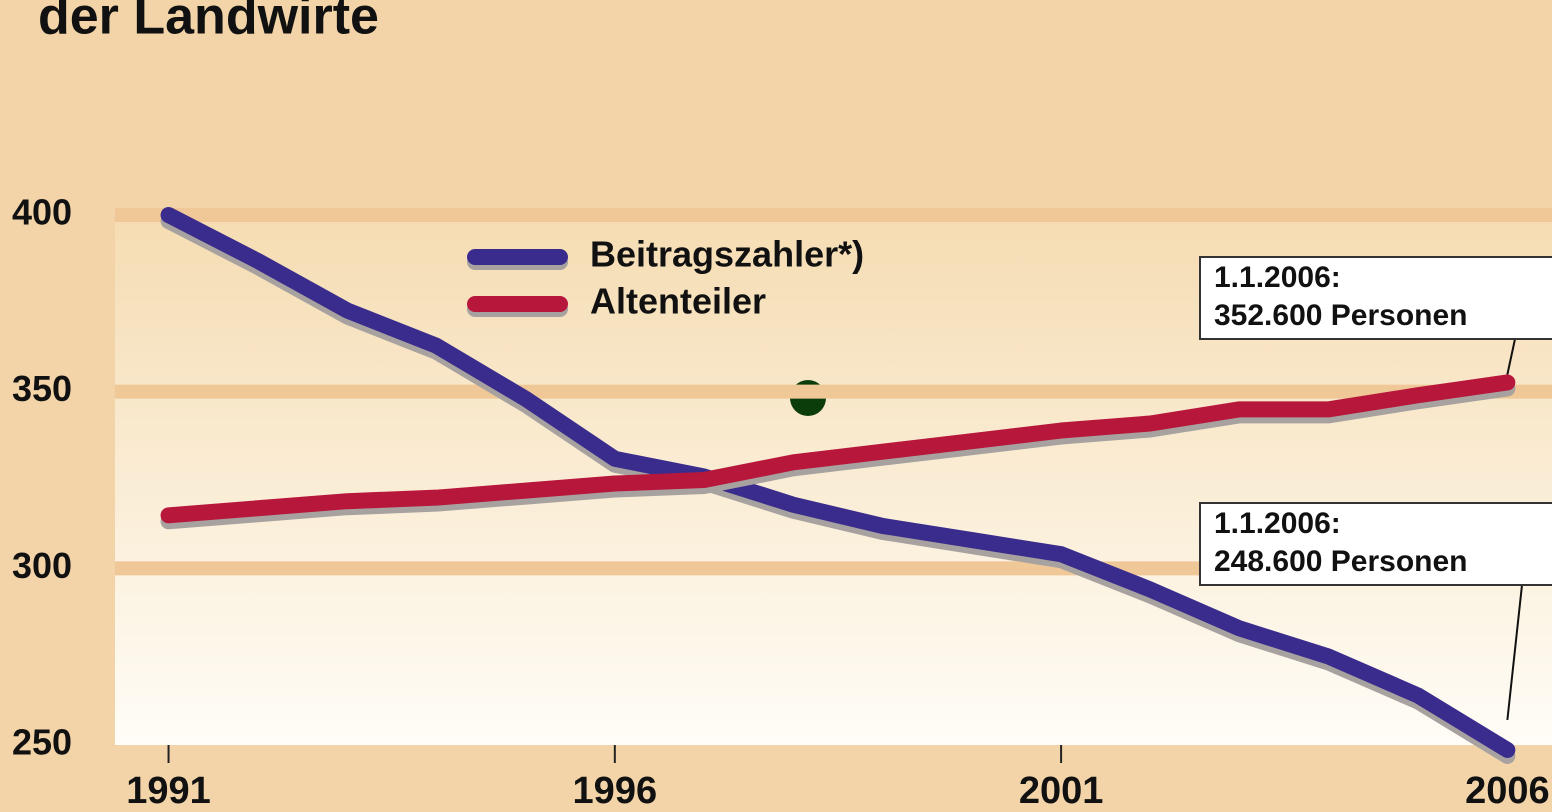  Describe the element at coordinates (1507, 791) in the screenshot. I see `x-tick-label: 2006` at that location.